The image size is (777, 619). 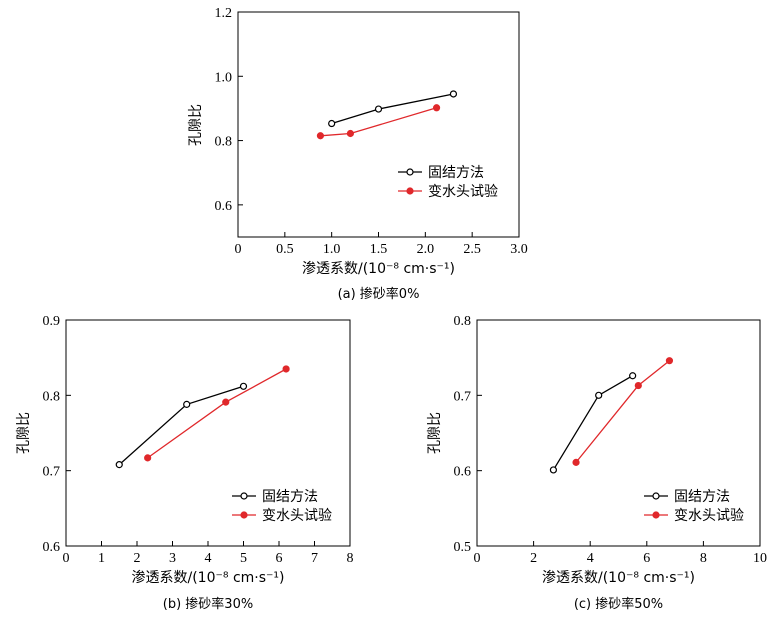 What do you see at coordinates (379, 249) in the screenshot?
I see `x-tick-label: 1.5` at bounding box center [379, 249].